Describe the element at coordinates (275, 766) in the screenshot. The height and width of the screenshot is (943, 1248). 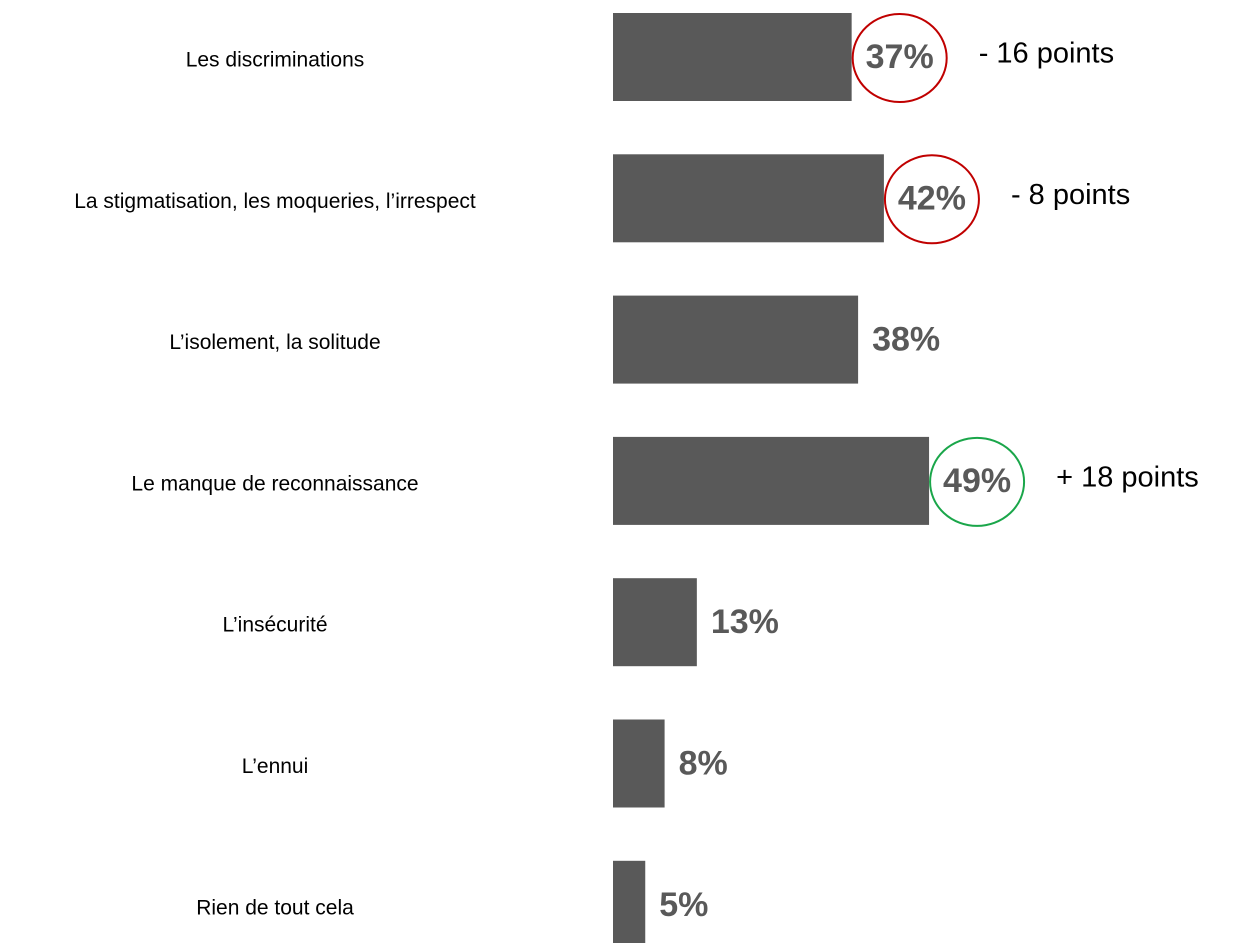
I see `category-label: L’ennui` at that location.